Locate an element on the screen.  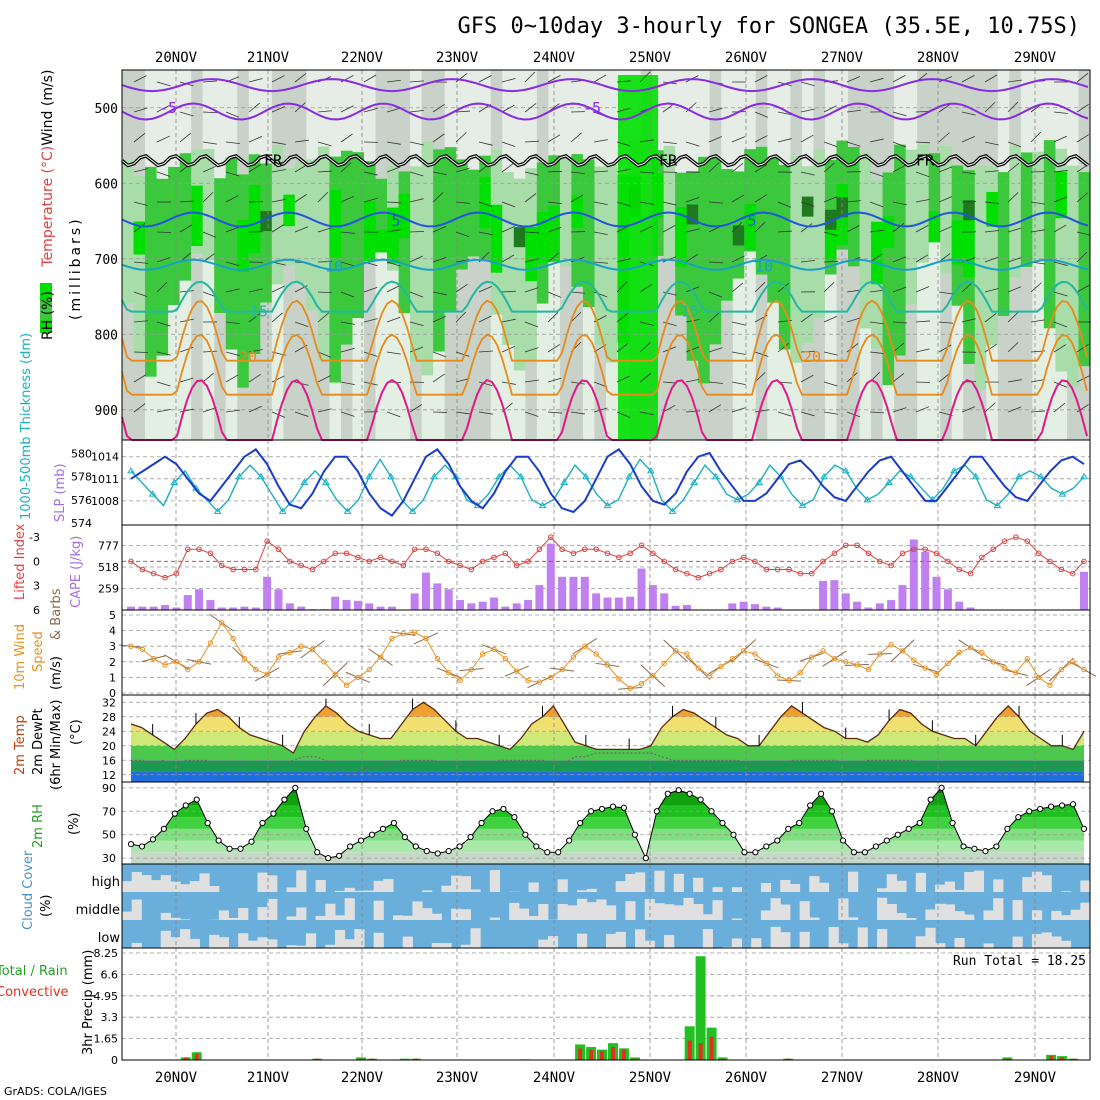
rh-unit-label: (%) is located at coordinates (74, 824).